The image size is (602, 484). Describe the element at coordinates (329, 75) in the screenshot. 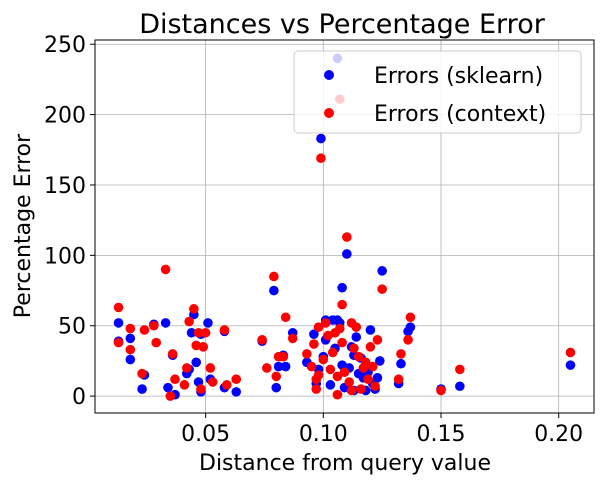

I see `legend-marker-sklearn` at that location.